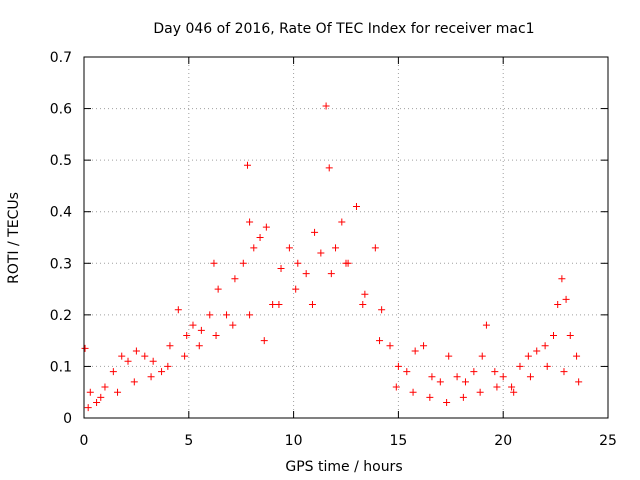 The image size is (640, 480). I want to click on y-tick-label: 0.6, so click(61, 110).